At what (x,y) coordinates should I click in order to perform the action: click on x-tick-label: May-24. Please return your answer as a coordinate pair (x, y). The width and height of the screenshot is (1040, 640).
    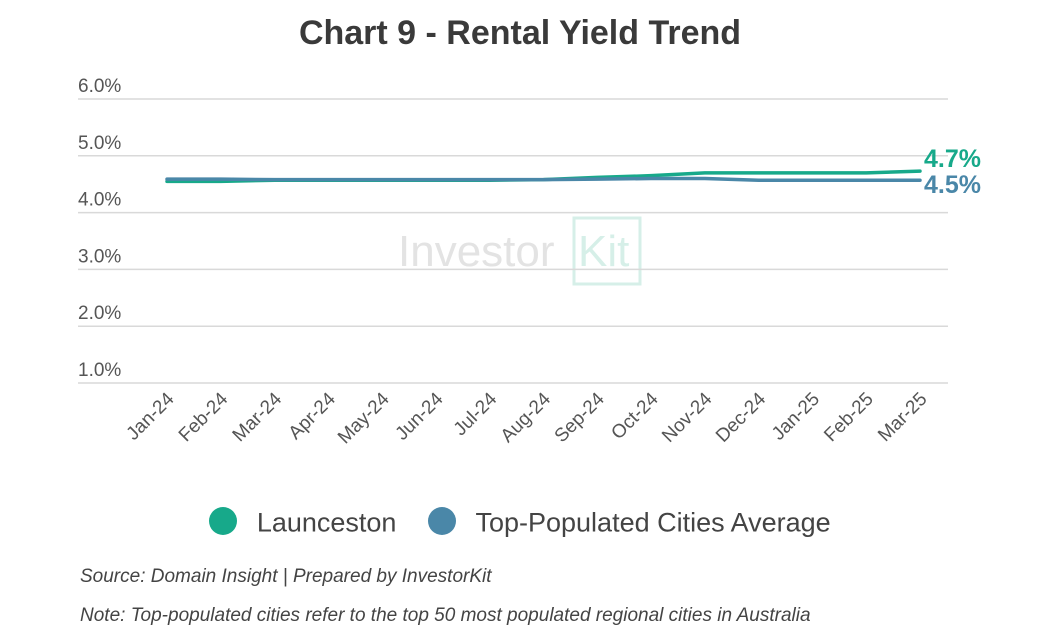
    Looking at the image, I should click on (364, 418).